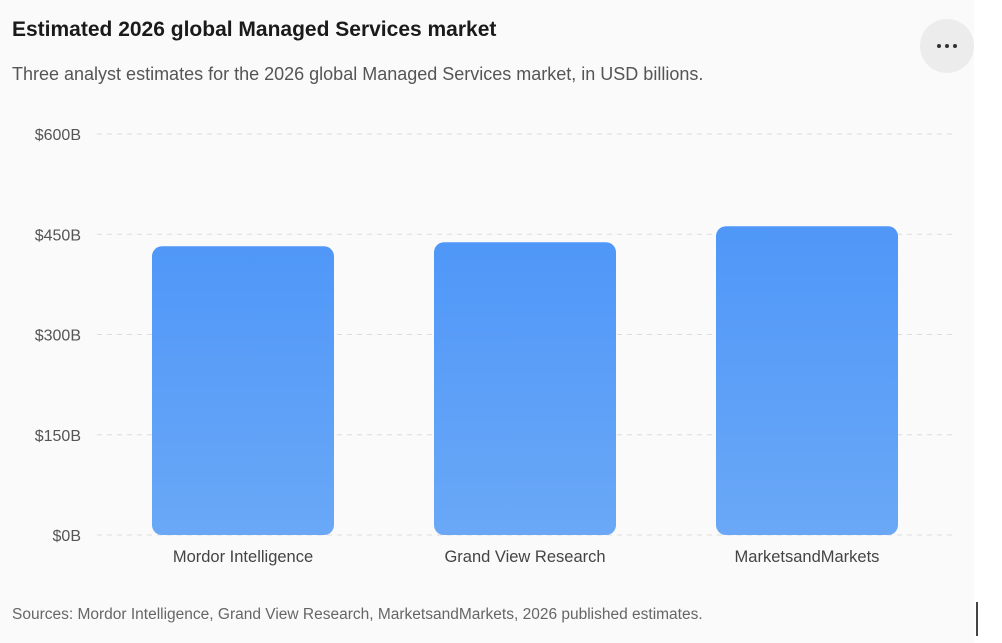 This screenshot has height=643, width=1002. I want to click on y-tick-label: $300B, so click(58, 336).